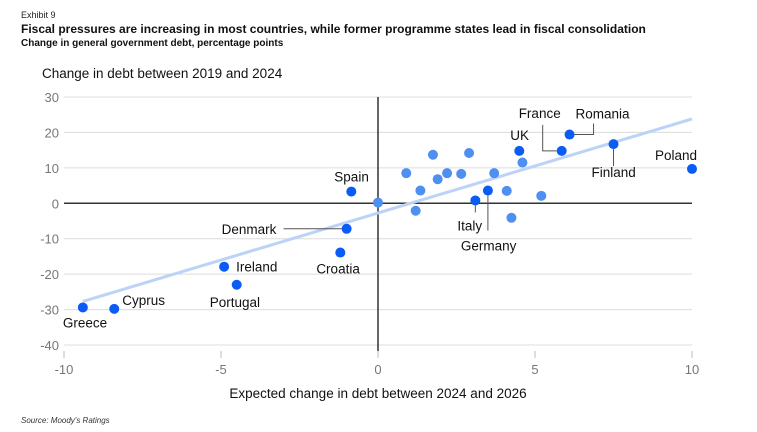  Describe the element at coordinates (49, 345) in the screenshot. I see `y-tick-label: -40` at that location.